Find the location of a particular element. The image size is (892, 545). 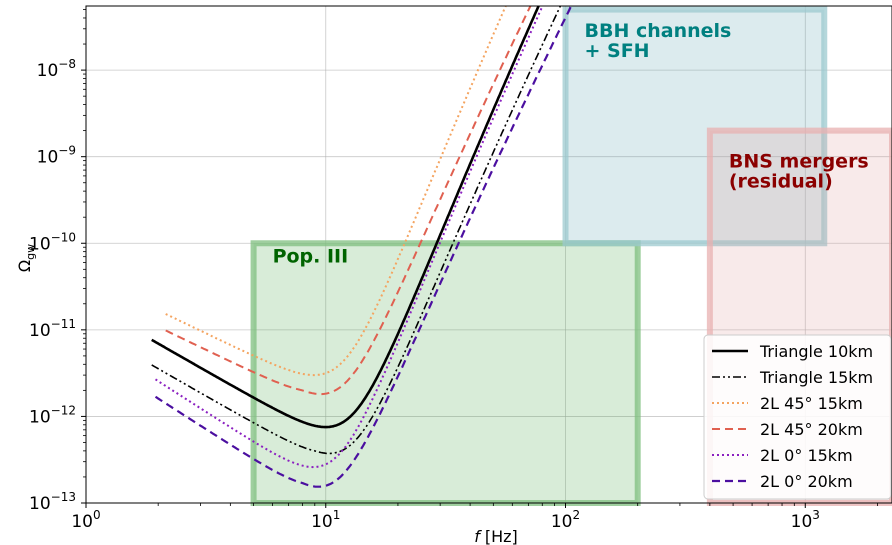

y-tick-label-1: 10⁻¹² is located at coordinates (52, 415).